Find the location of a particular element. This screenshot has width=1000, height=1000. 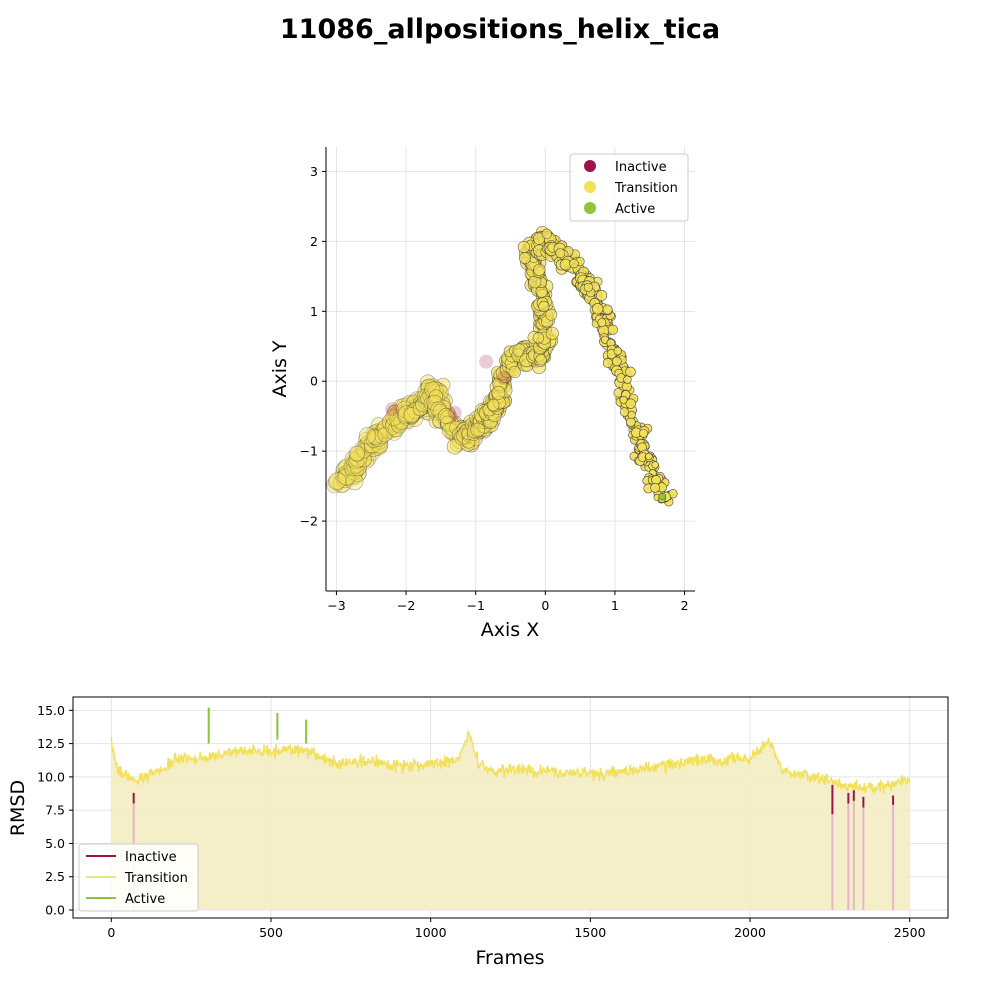

scatter-x-axis-label: Axis X is located at coordinates (510, 630).